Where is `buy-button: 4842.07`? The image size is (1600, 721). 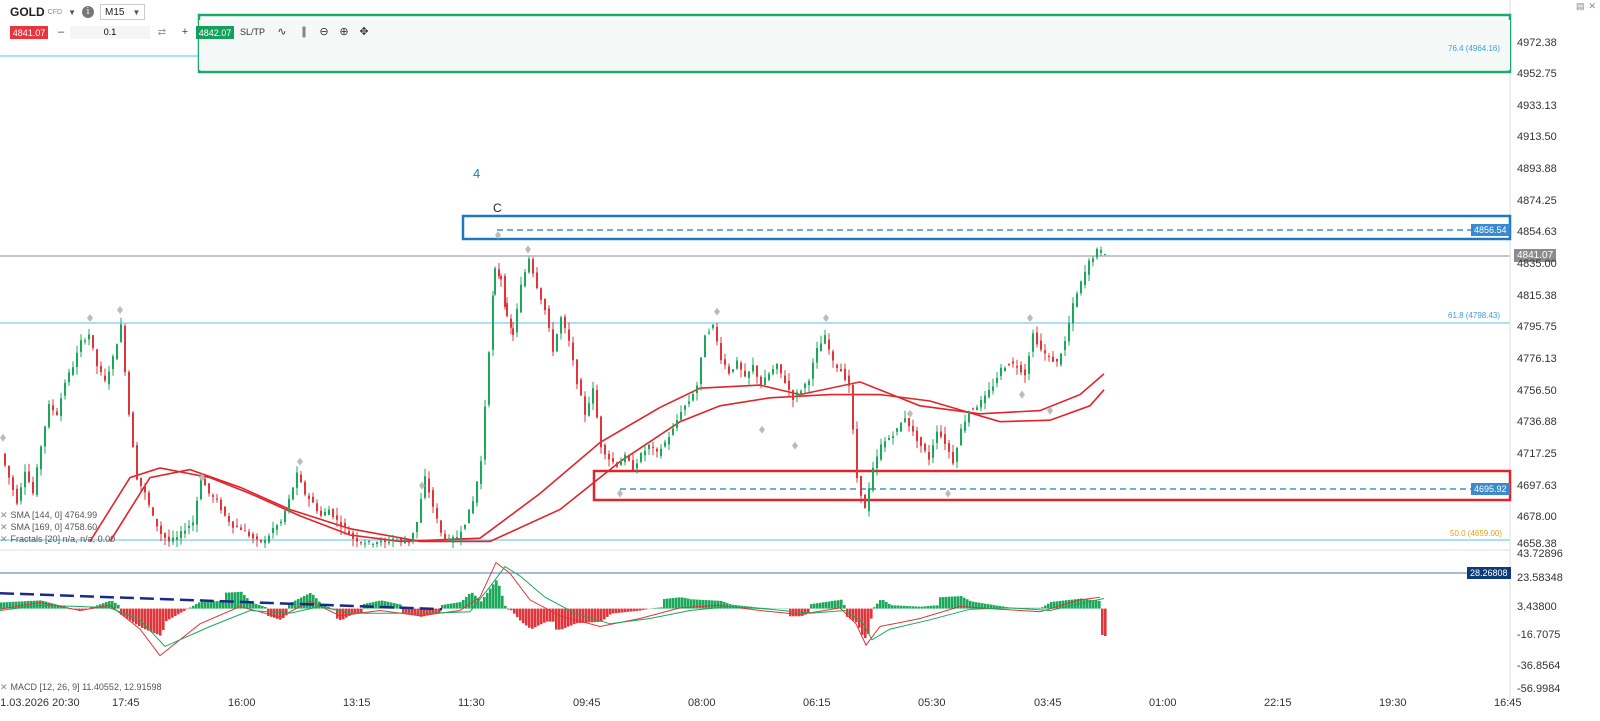
buy-button: 4842.07 is located at coordinates (215, 32).